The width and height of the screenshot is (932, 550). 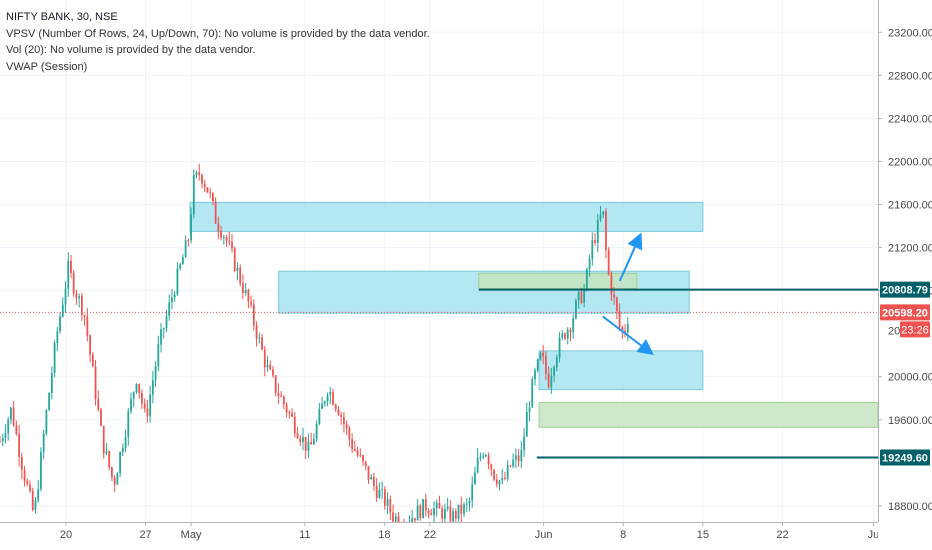 I want to click on price-label: 20808.79, so click(x=905, y=291).